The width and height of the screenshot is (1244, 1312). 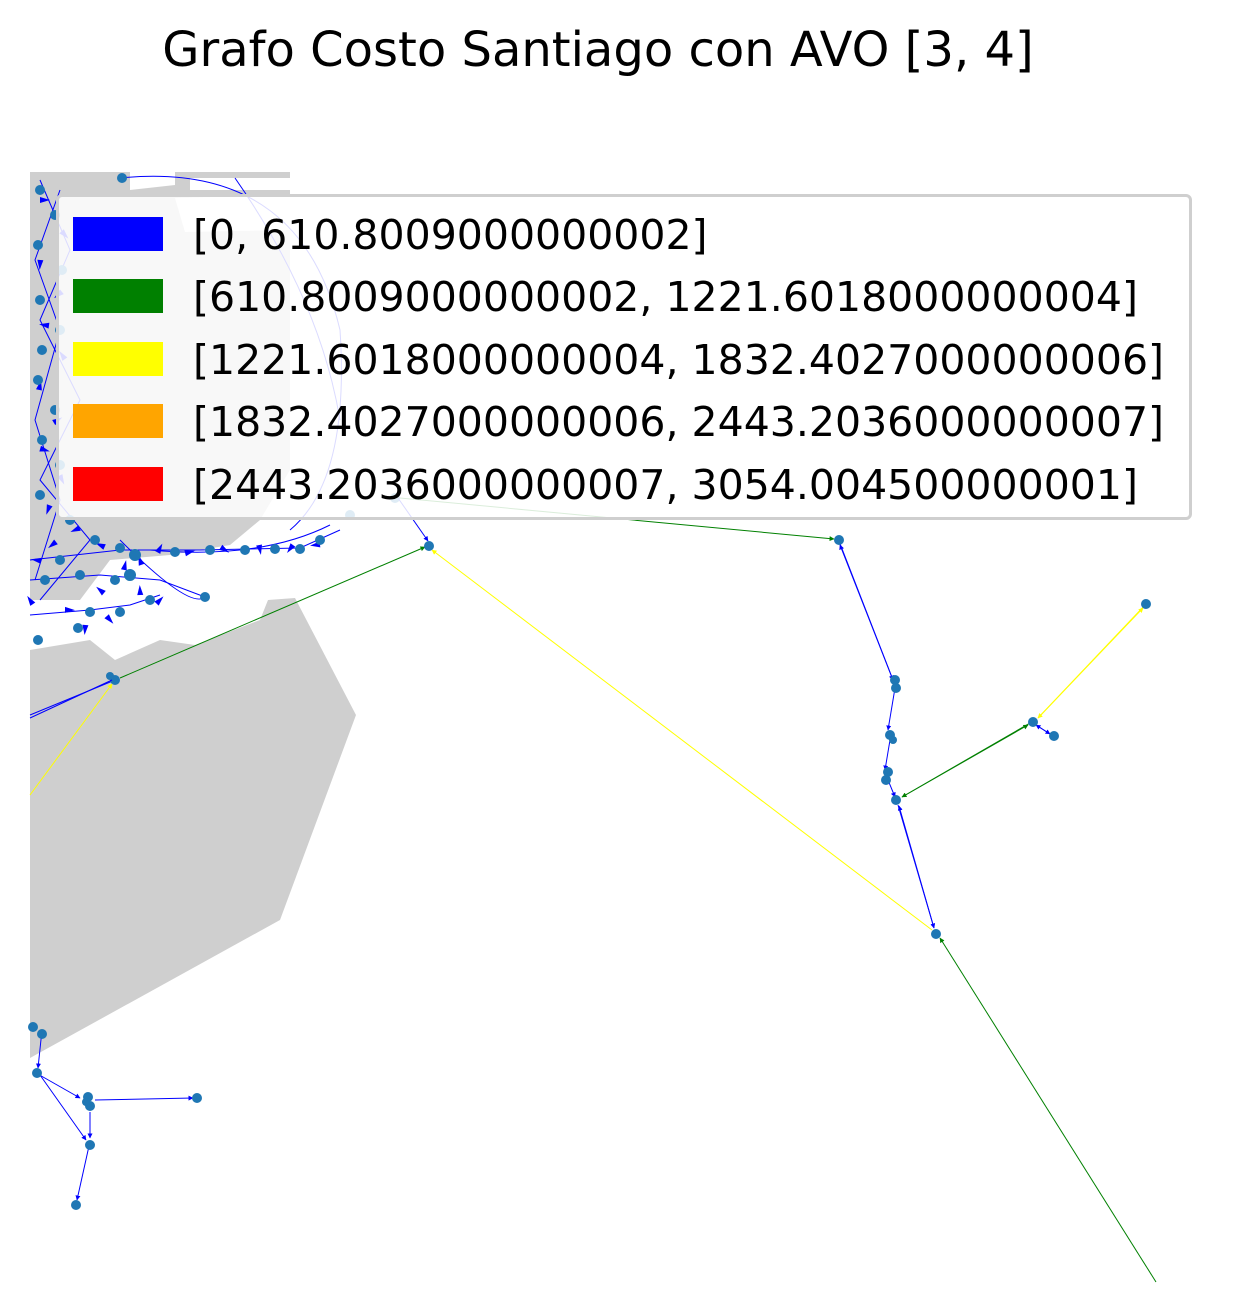 What do you see at coordinates (193, 828) in the screenshot?
I see `land-area-south` at bounding box center [193, 828].